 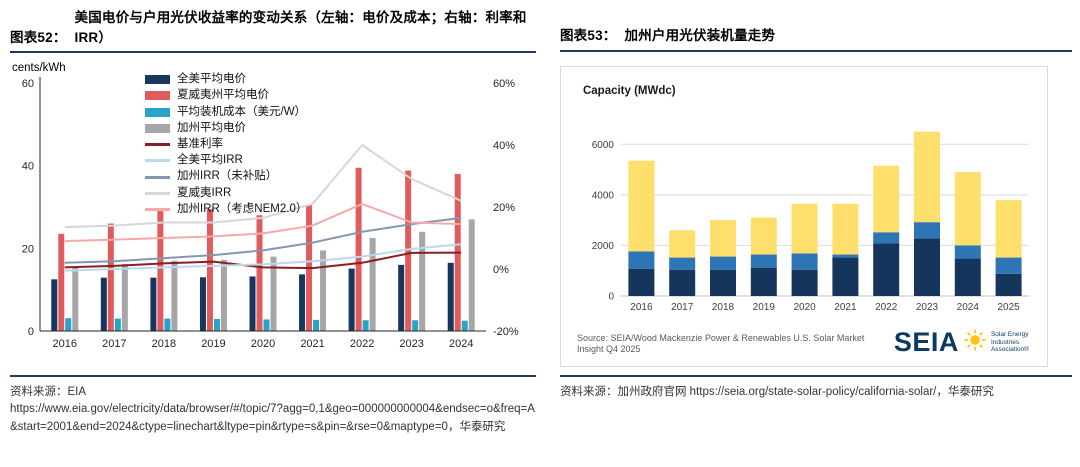 I want to click on figure-52-source: 资料来源：EIA, so click(x=273, y=392).